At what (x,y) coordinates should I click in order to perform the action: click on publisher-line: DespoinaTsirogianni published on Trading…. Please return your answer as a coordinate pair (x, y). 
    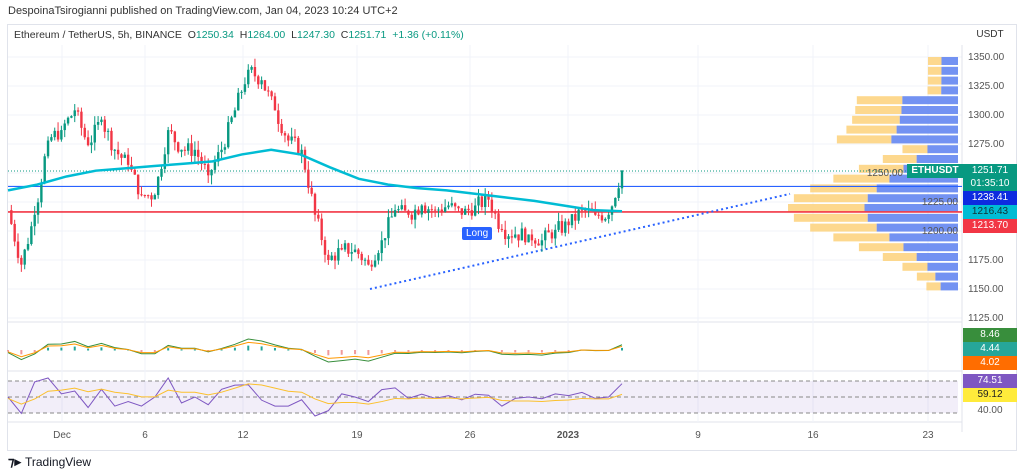
    Looking at the image, I should click on (203, 11).